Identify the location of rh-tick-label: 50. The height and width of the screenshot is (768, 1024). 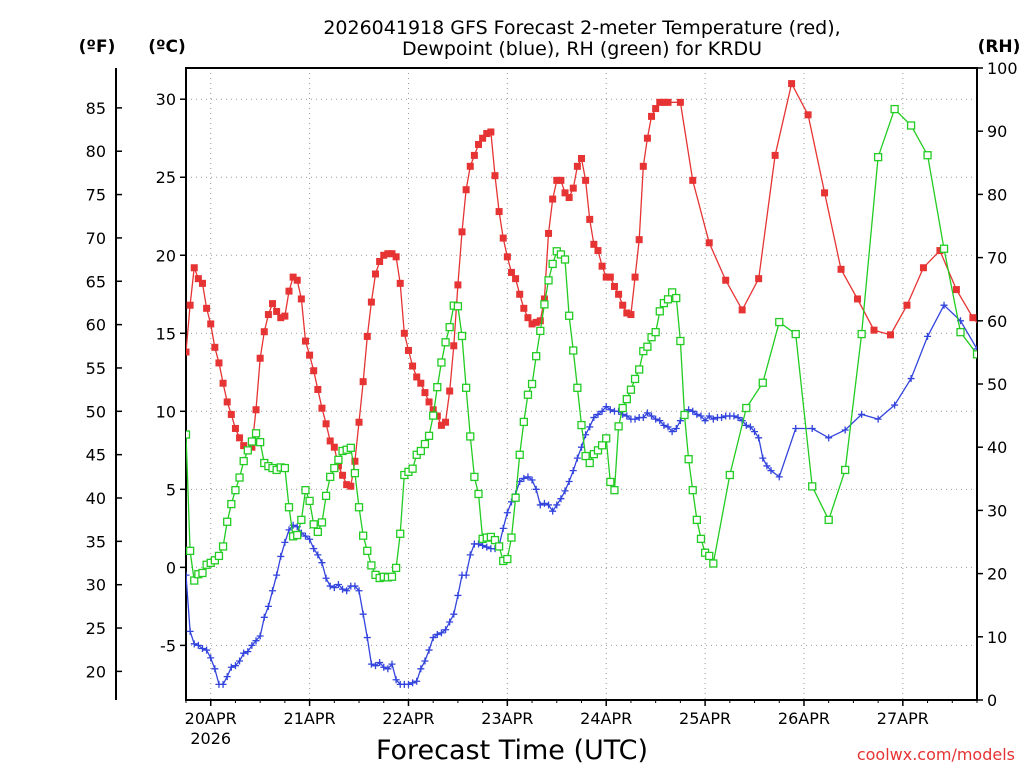
(997, 384).